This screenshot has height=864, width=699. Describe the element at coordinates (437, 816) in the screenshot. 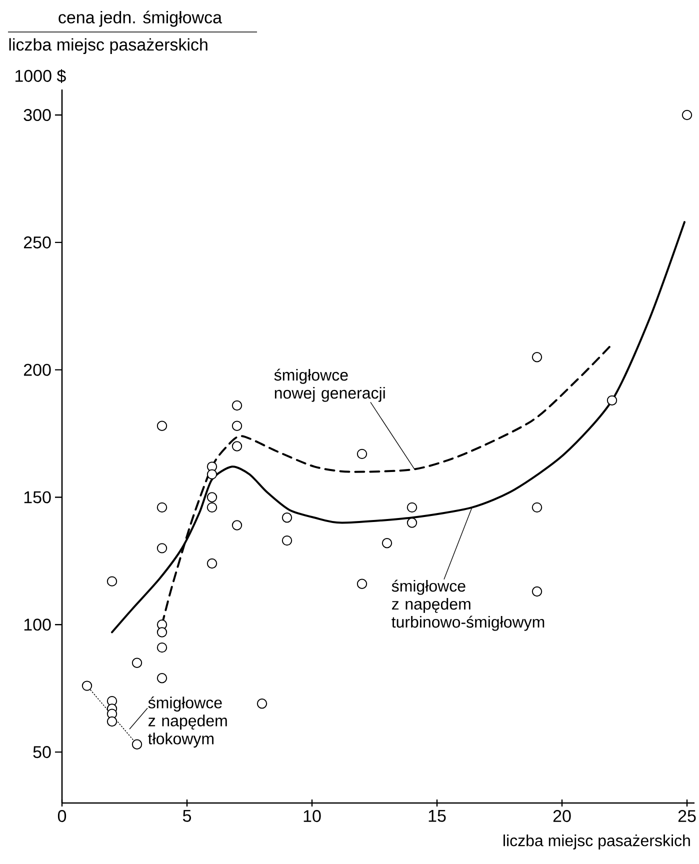

I see `x-tick-label: 15` at that location.